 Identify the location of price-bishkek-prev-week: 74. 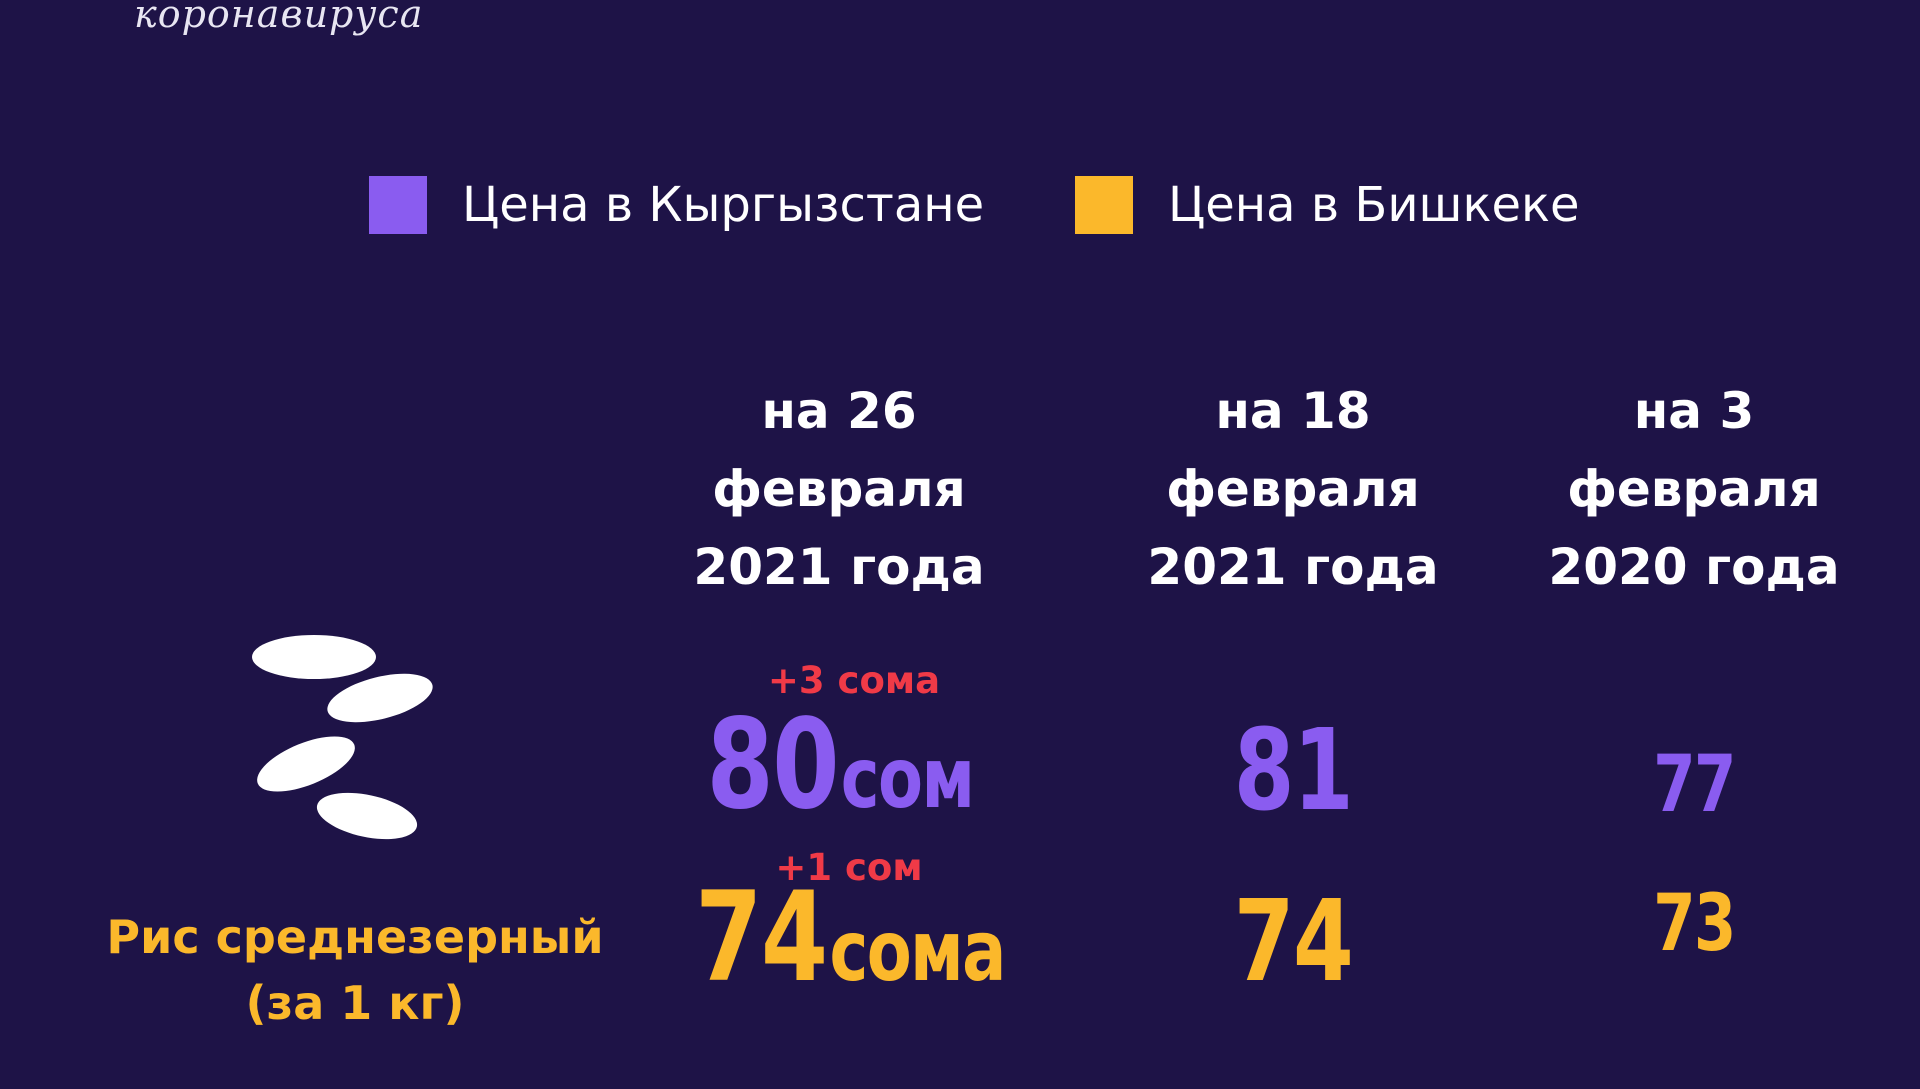
(1293, 942).